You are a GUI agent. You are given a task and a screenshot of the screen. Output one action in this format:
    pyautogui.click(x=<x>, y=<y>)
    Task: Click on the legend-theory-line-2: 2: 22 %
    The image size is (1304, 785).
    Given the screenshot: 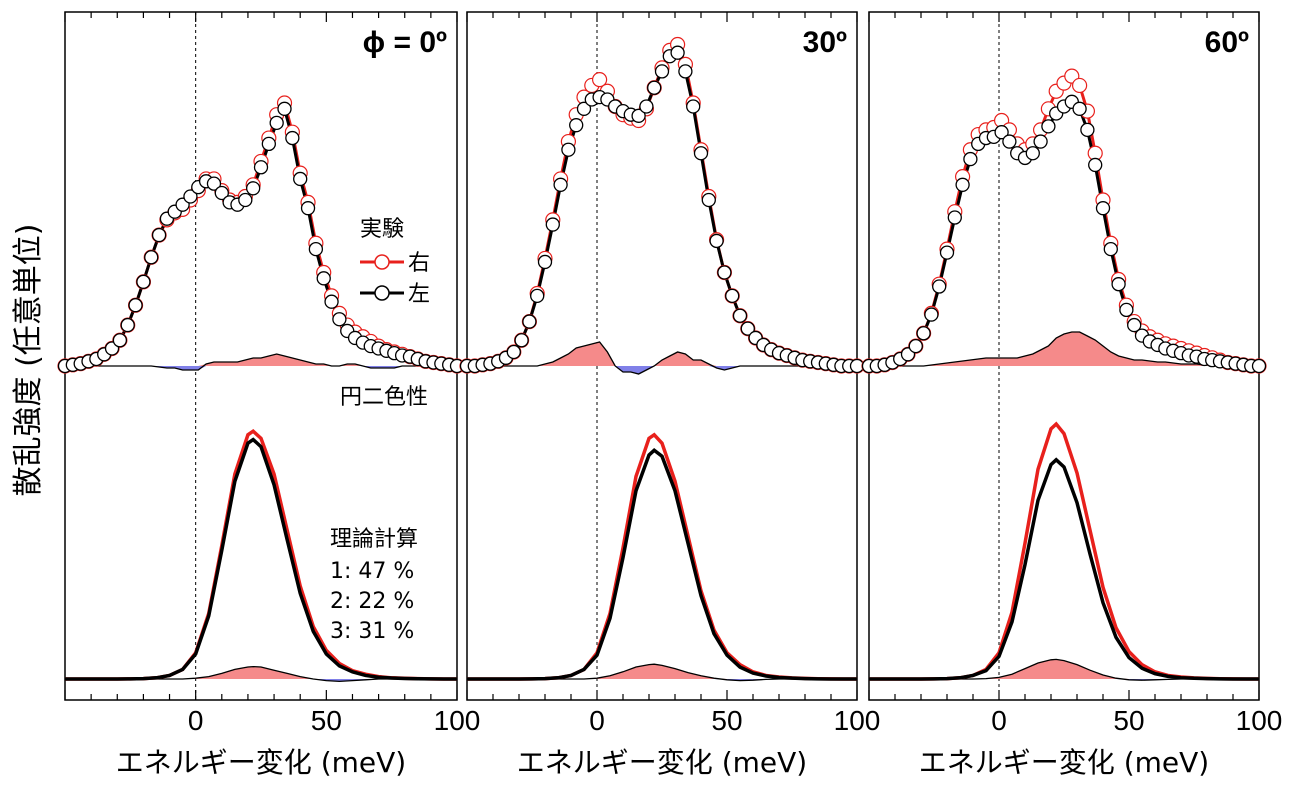 What is the action you would take?
    pyautogui.click(x=372, y=601)
    